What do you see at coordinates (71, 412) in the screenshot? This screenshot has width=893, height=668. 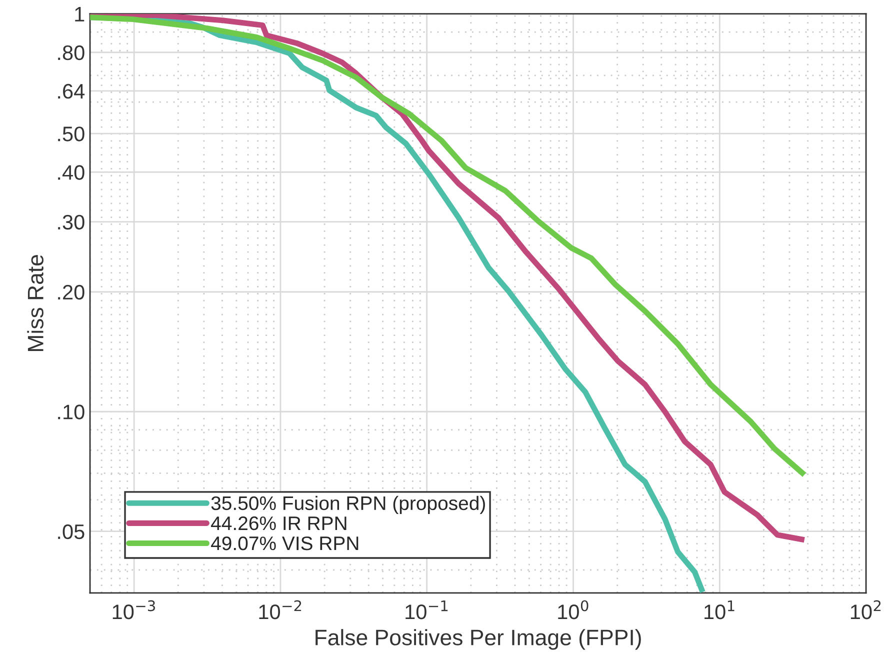 I see `y-tick-label: .10` at bounding box center [71, 412].